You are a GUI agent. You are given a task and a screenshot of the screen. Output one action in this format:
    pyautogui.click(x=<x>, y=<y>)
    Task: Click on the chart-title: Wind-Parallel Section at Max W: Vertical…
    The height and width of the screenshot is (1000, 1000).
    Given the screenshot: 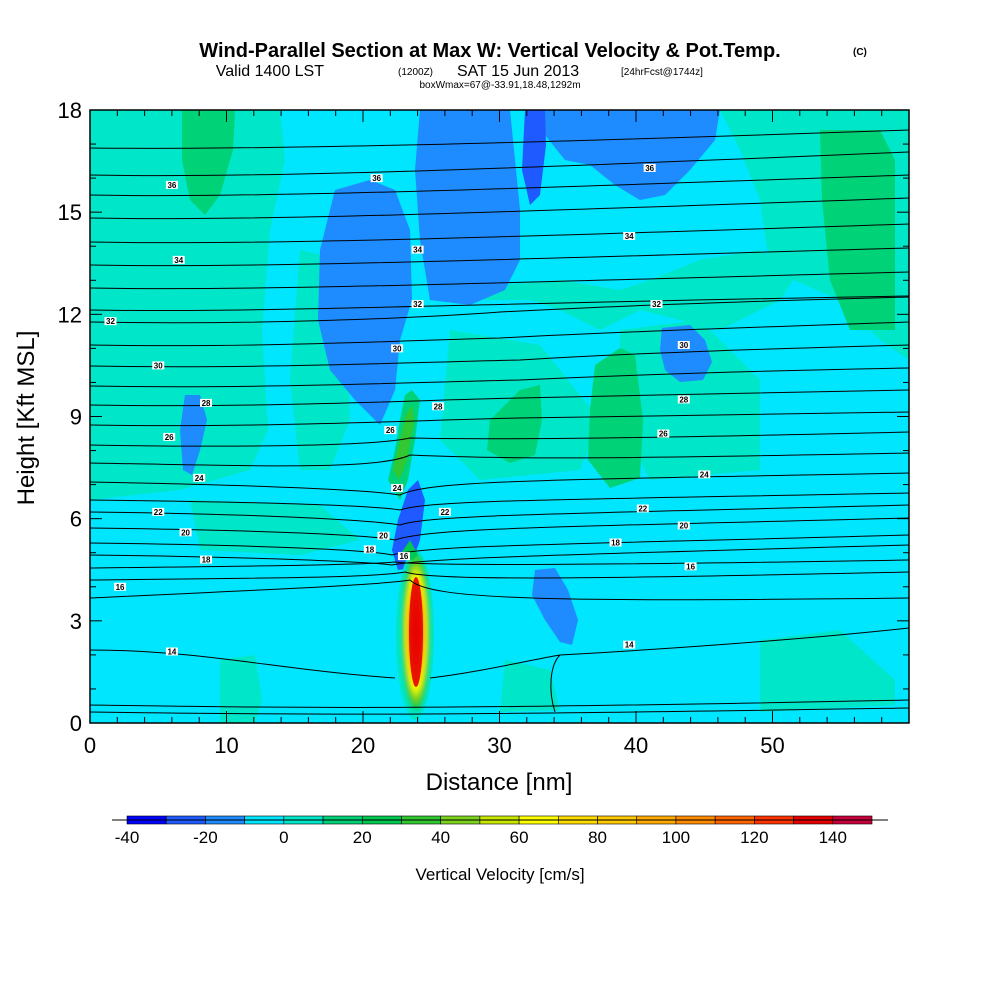 What is the action you would take?
    pyautogui.click(x=489, y=51)
    